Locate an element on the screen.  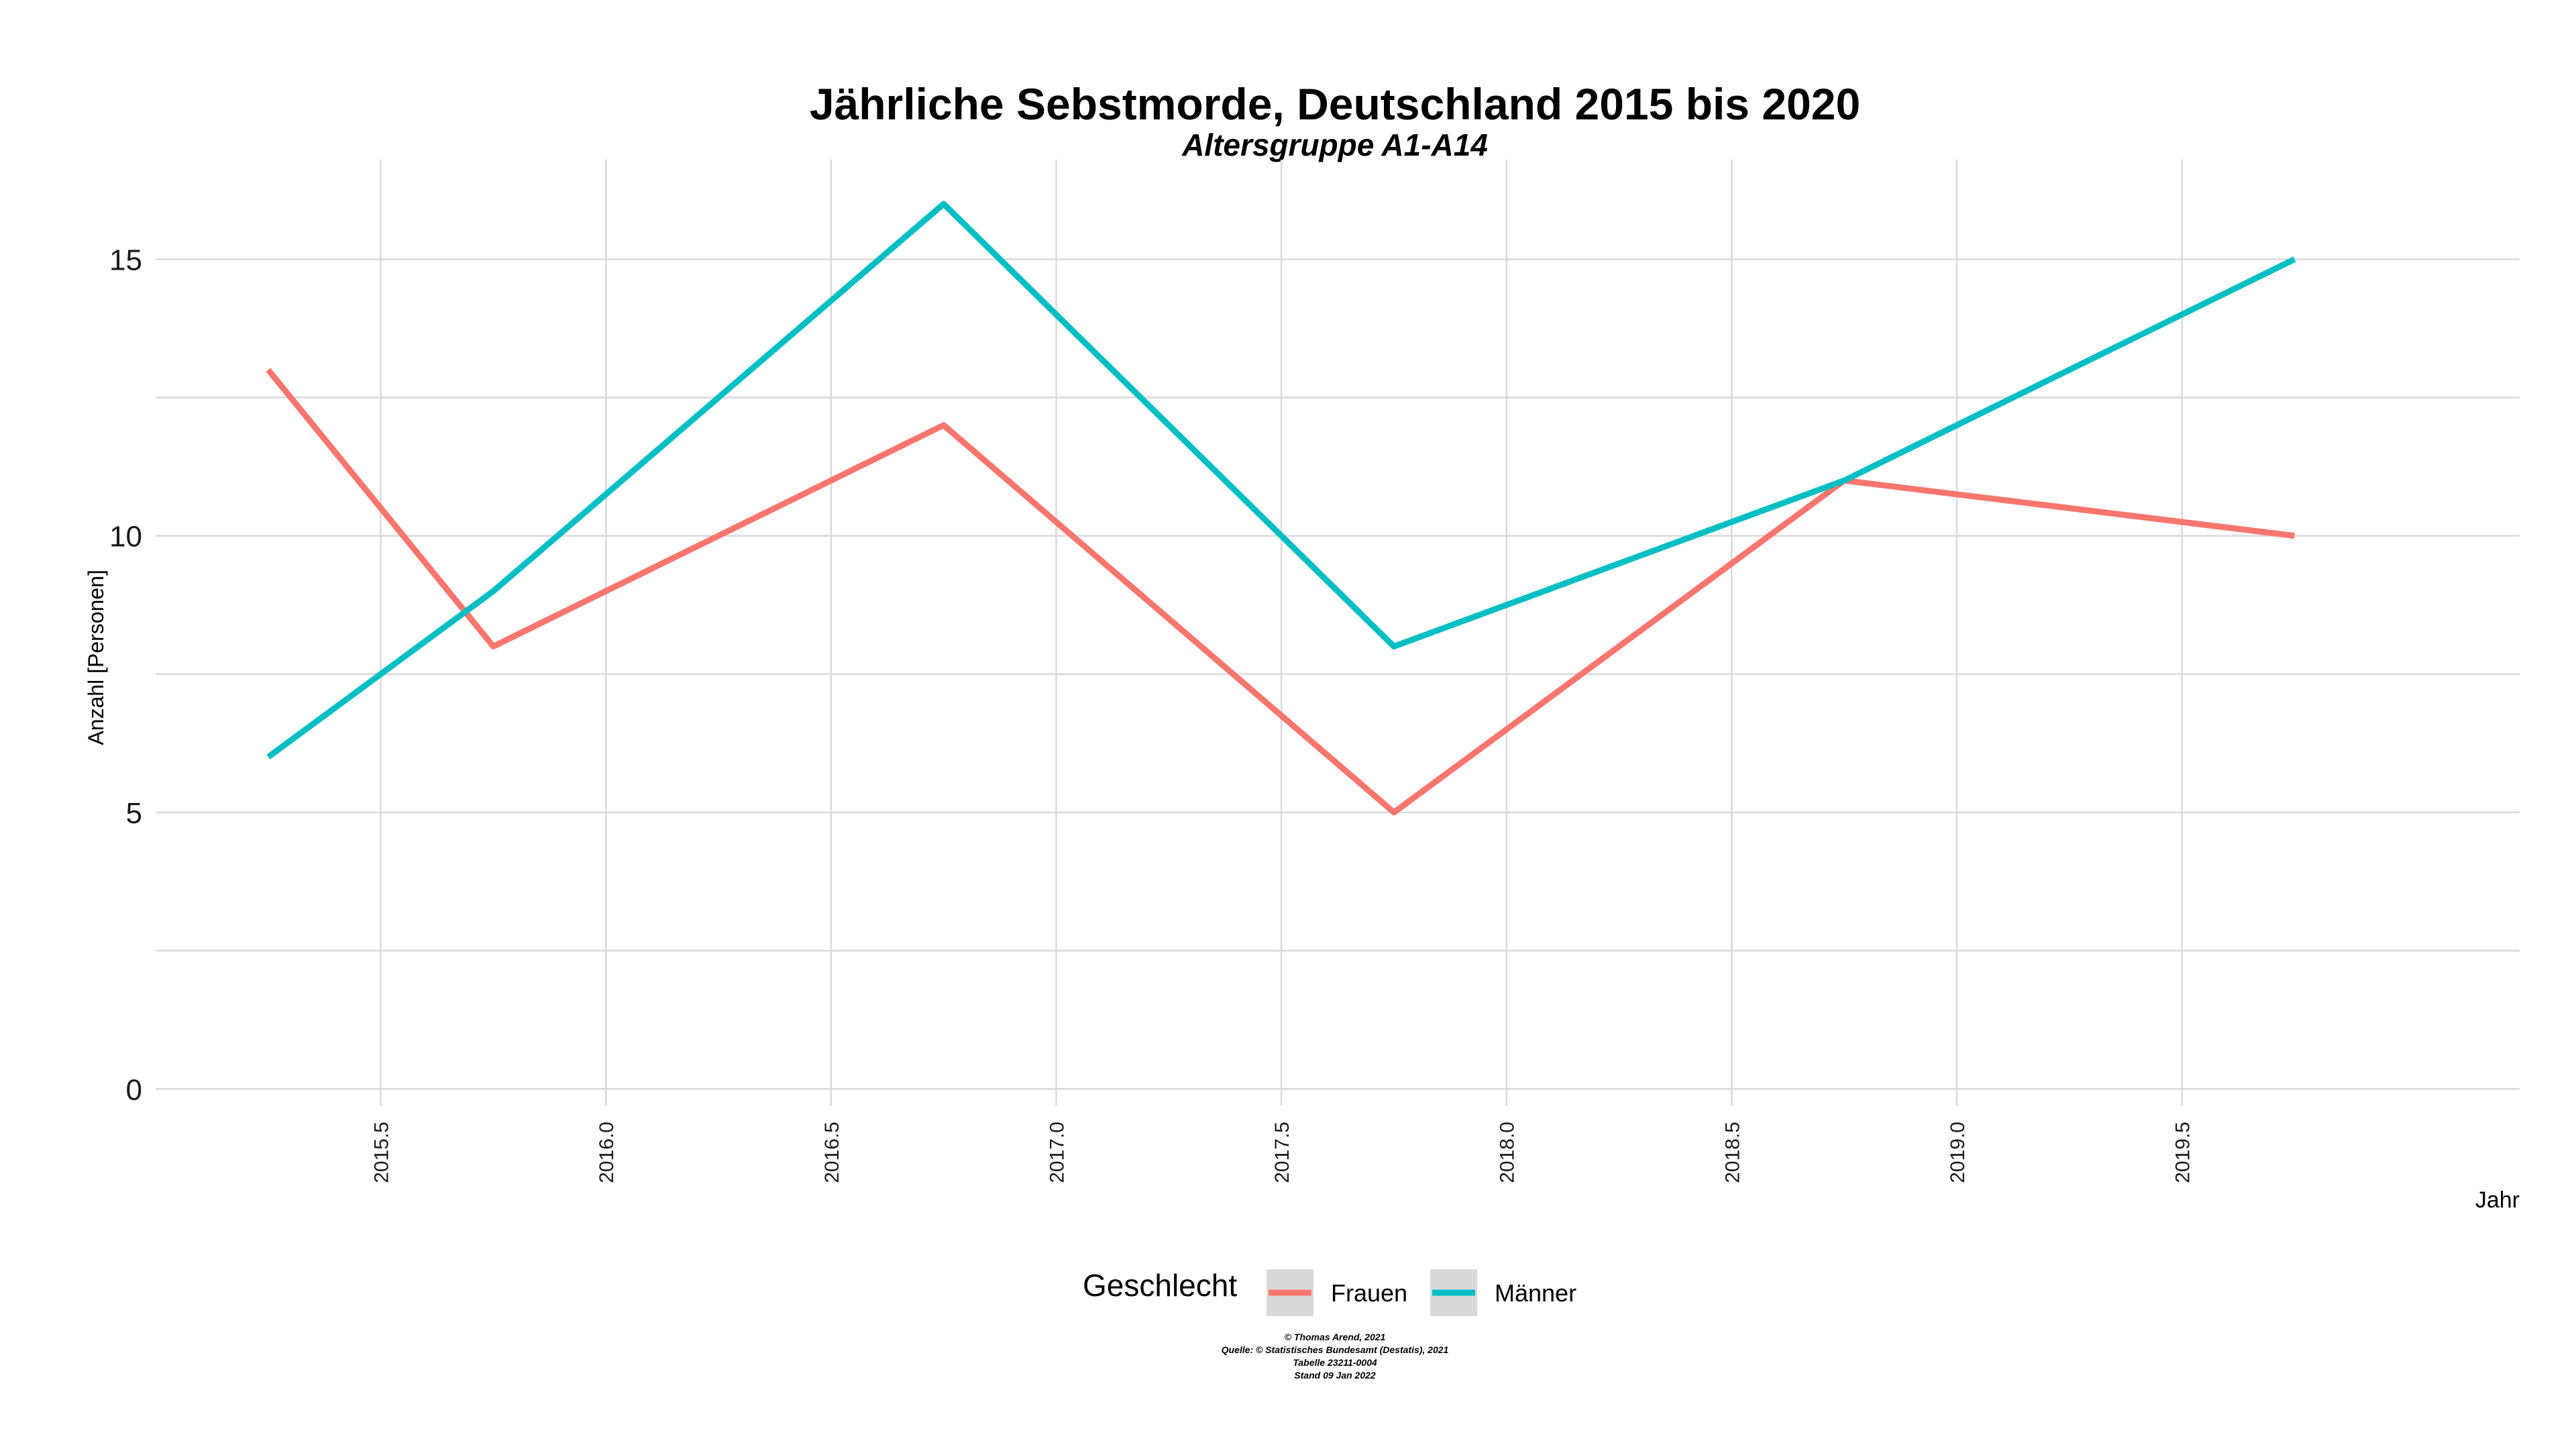
legend-label-frauen: Frauen is located at coordinates (1369, 1293).